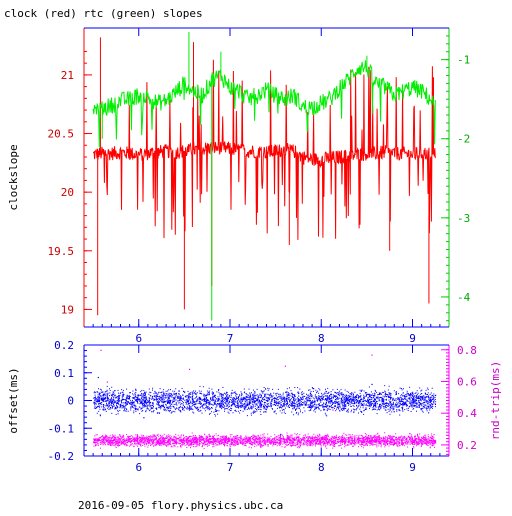 This screenshot has width=512, height=516. Describe the element at coordinates (138, 338) in the screenshot. I see `top-x-tick-label: 6` at that location.